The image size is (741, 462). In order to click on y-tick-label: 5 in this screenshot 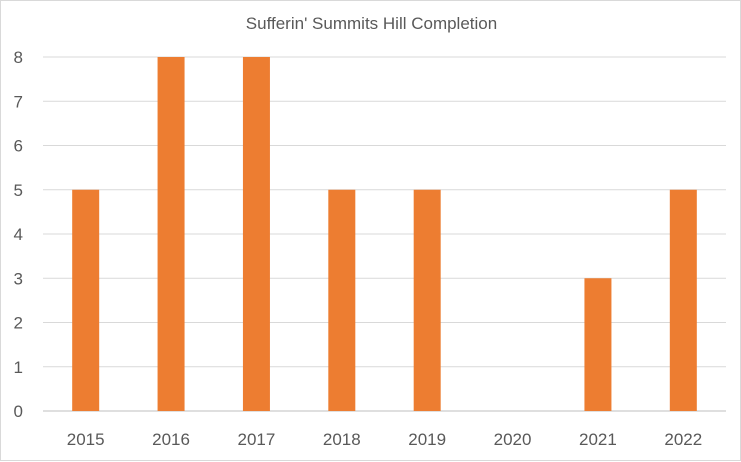, I will do `click(18, 190)`.